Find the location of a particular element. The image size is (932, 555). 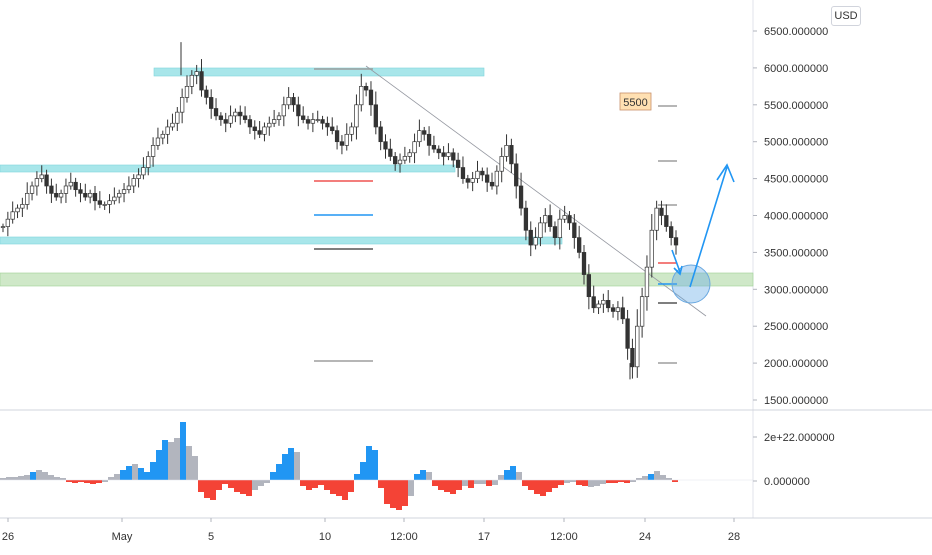

time-axis-label: 5 is located at coordinates (211, 537).